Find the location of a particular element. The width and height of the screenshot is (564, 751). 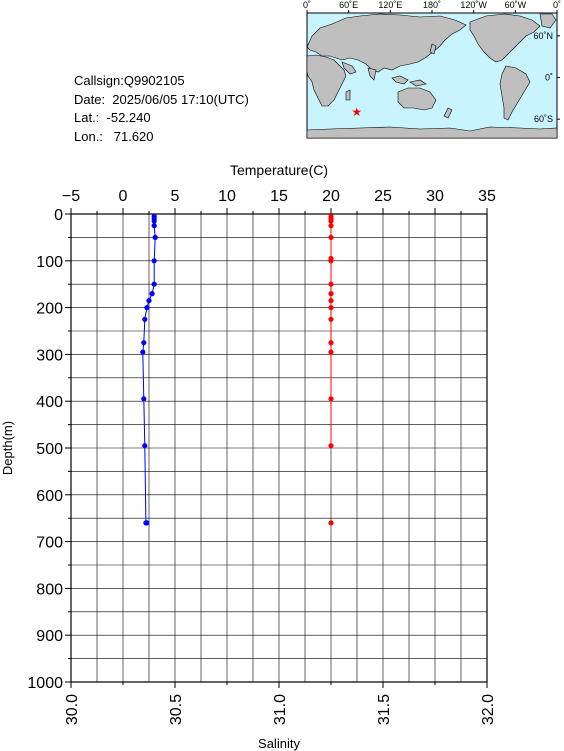

y-axis-tick-label: 300 is located at coordinates (49, 355).